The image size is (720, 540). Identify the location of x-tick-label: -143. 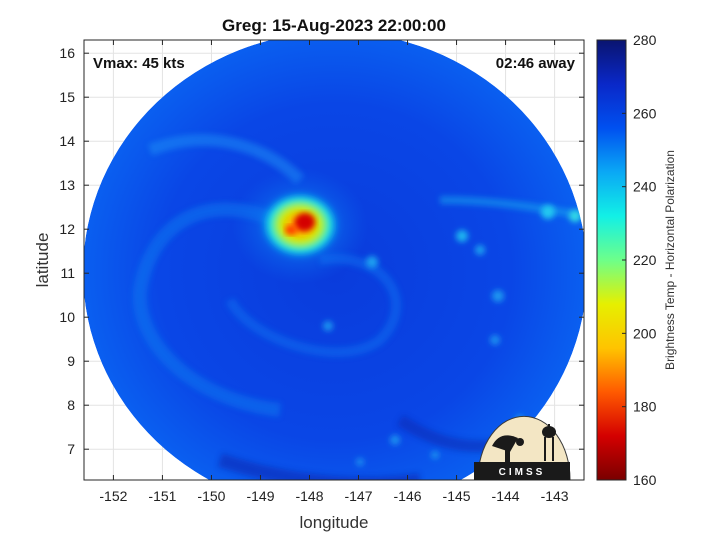
(555, 496).